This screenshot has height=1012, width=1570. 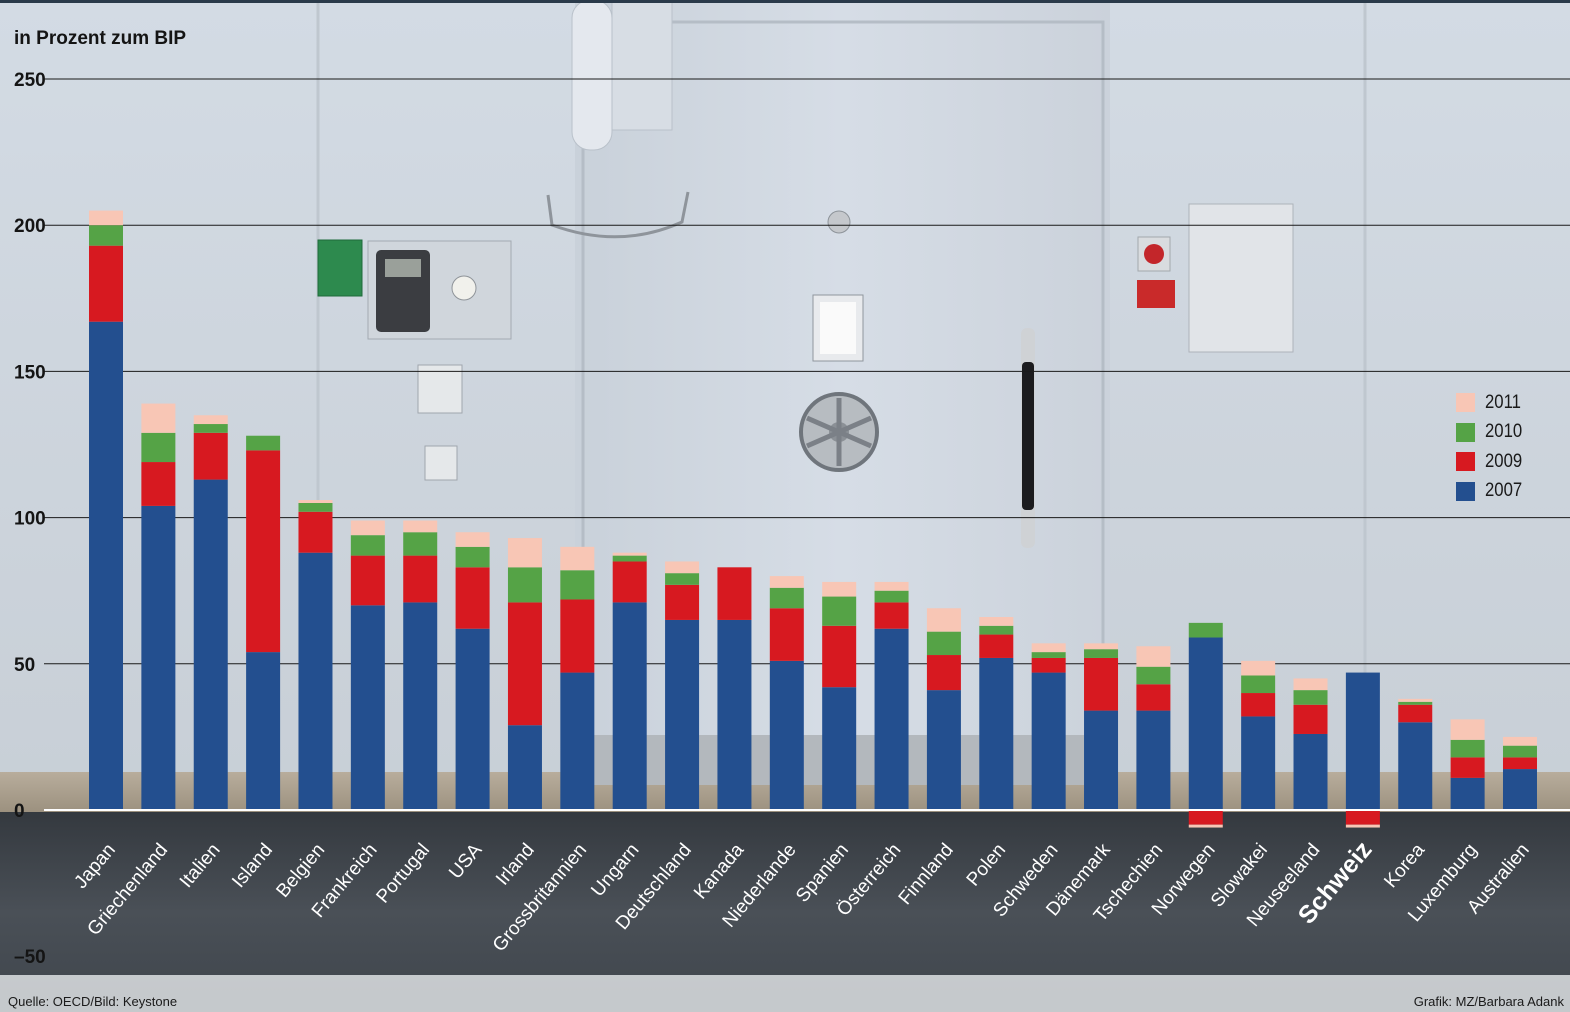 What do you see at coordinates (986, 865) in the screenshot?
I see `x-tick-label: Polen` at bounding box center [986, 865].